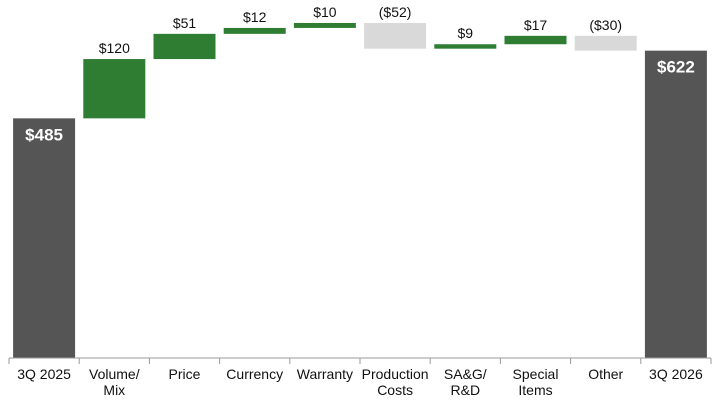  What do you see at coordinates (114, 48) in the screenshot?
I see `value-label-1: $120` at bounding box center [114, 48].